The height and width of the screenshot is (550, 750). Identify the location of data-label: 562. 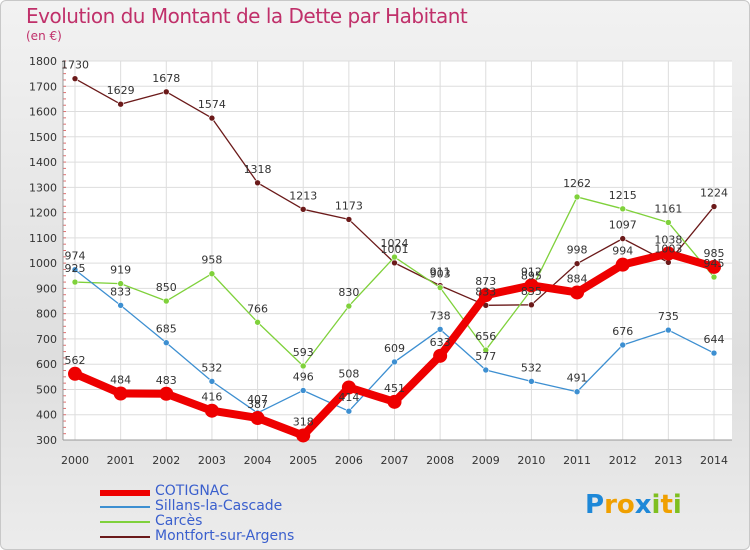
(75, 360).